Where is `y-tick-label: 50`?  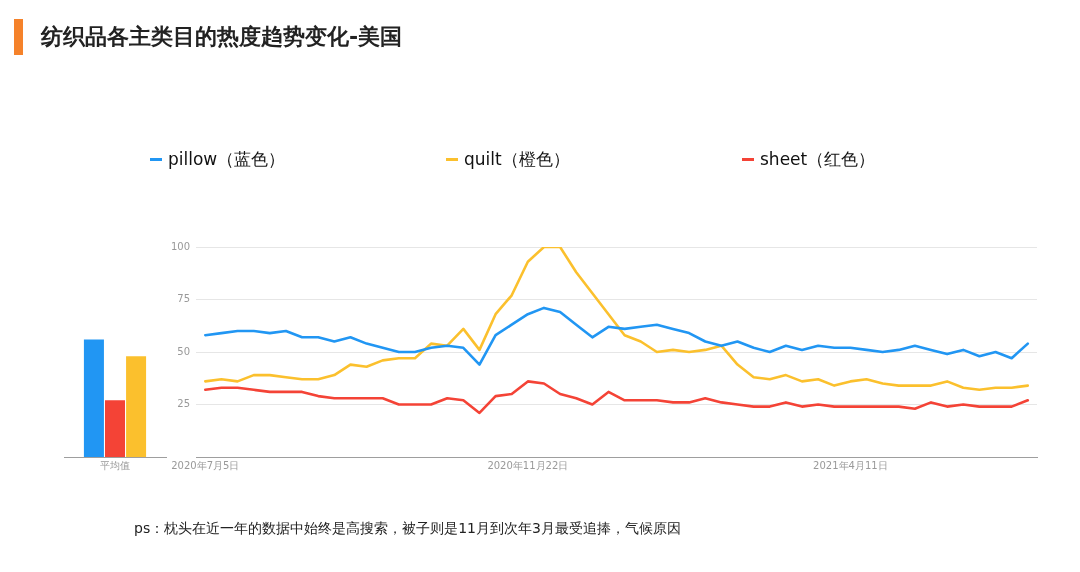
y-tick-label: 50 is located at coordinates (184, 351).